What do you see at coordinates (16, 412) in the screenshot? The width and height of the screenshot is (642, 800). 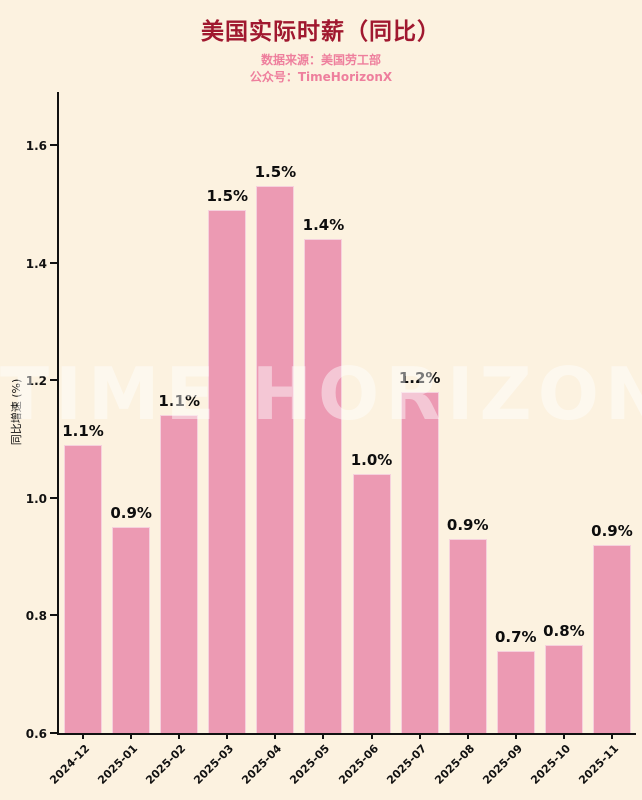 I see `y-axis-label: 同比增速 (%)` at bounding box center [16, 412].